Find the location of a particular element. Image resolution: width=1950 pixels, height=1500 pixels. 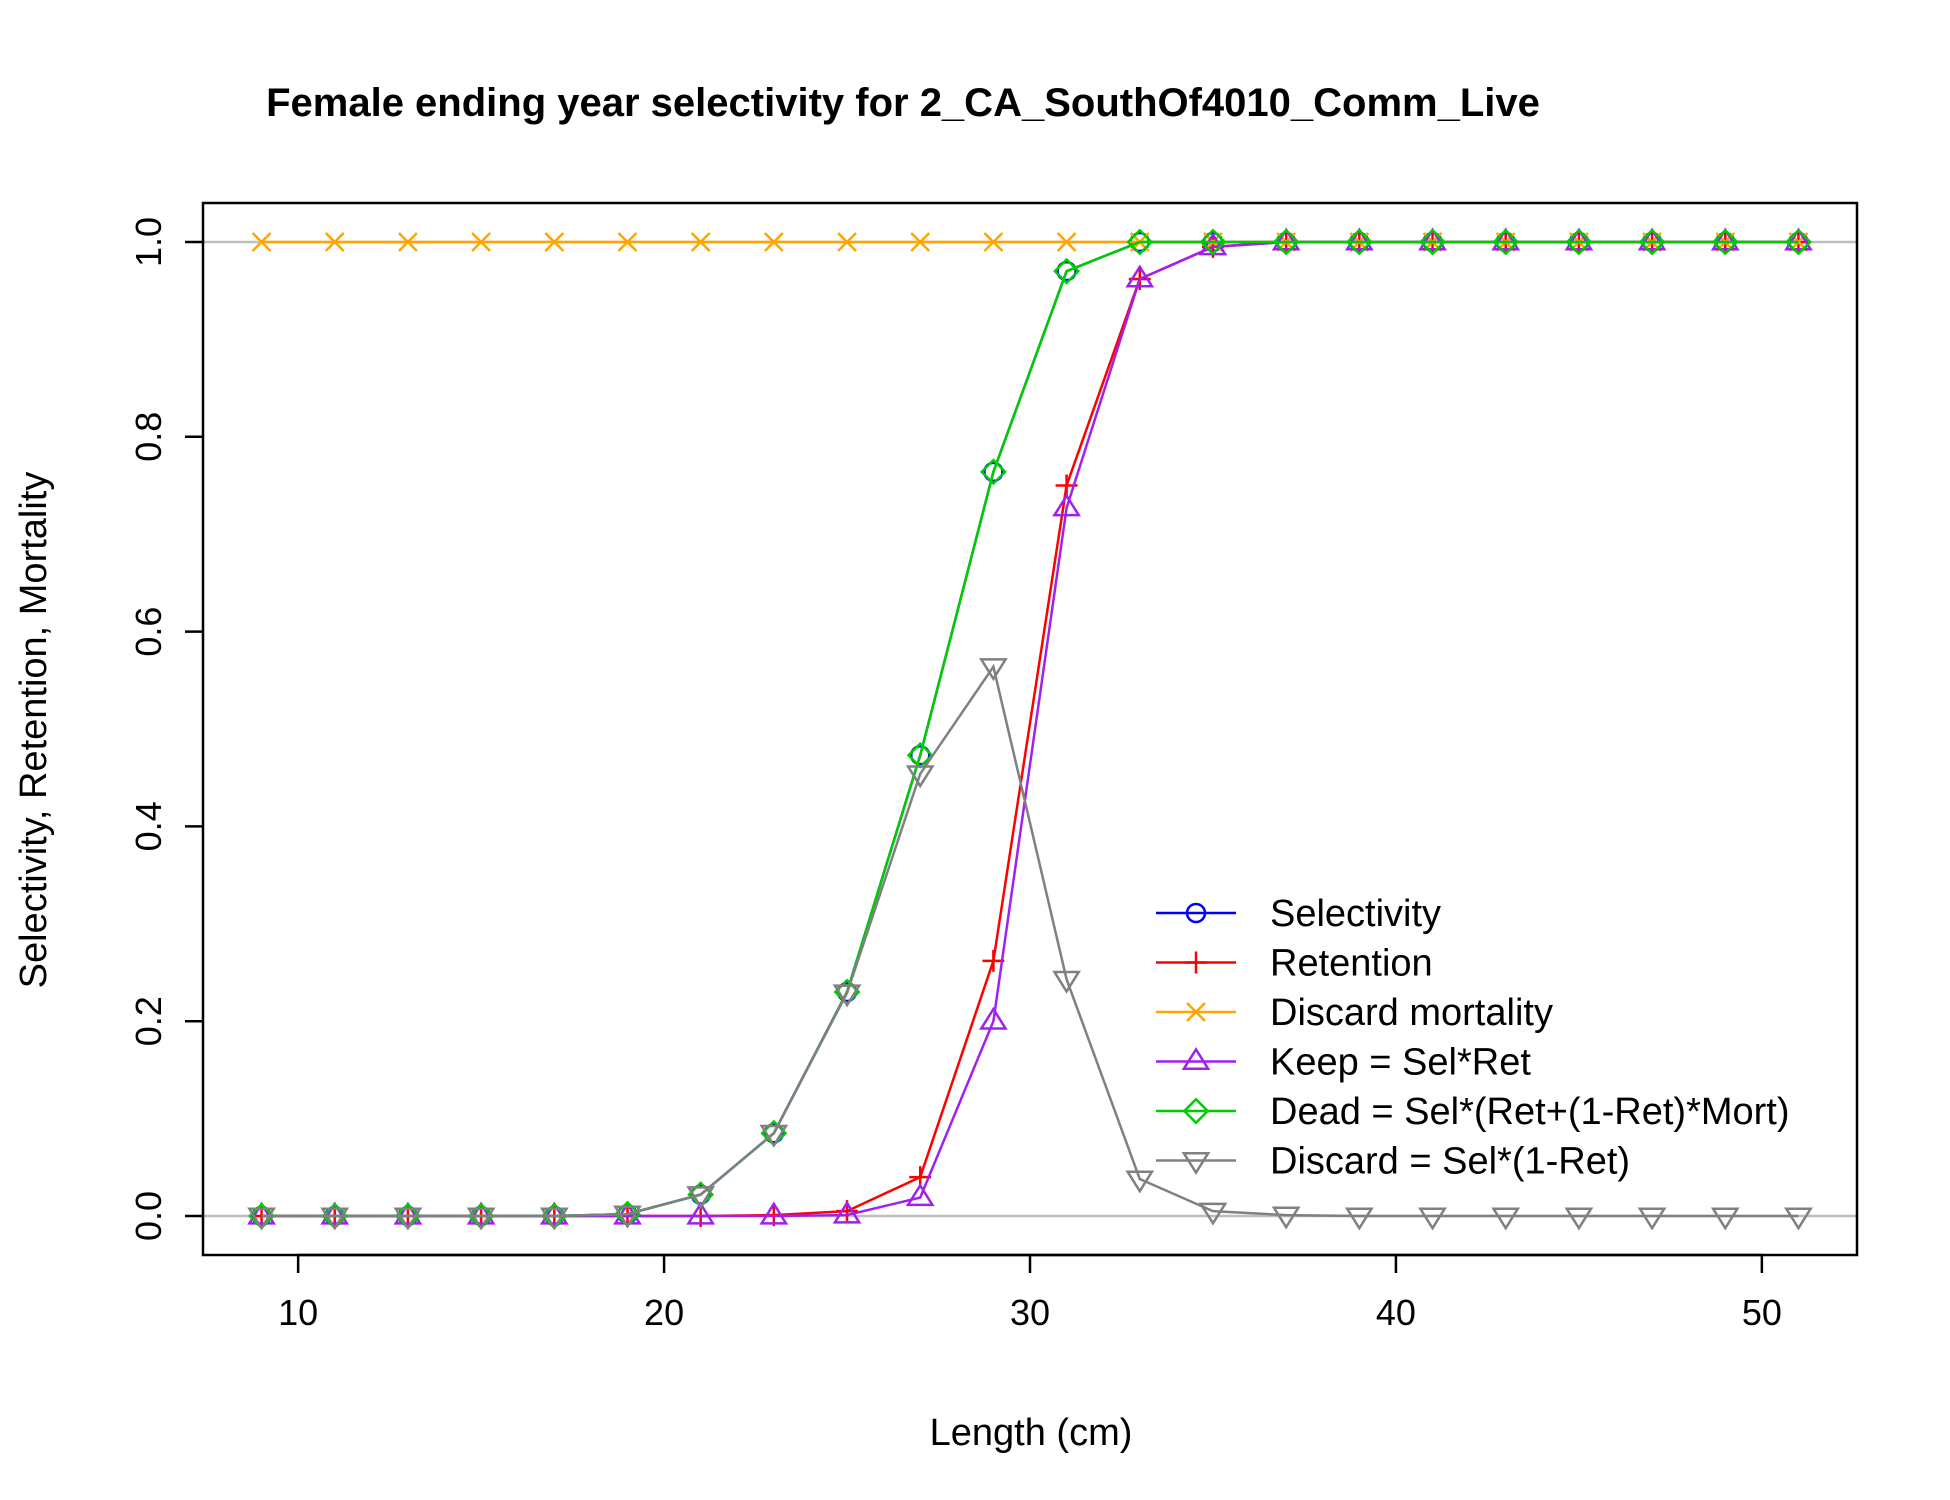

x-tick-label: 40 is located at coordinates (1396, 1312).